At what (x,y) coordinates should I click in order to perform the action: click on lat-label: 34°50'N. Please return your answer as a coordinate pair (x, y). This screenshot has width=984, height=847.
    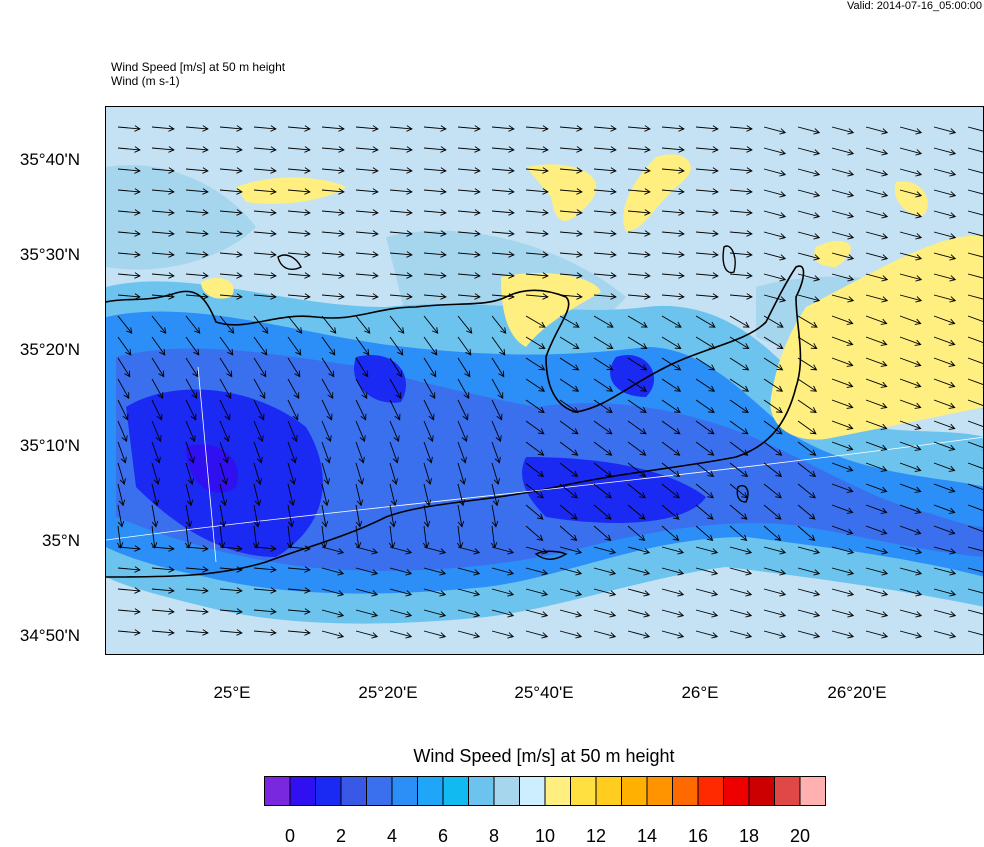
    Looking at the image, I should click on (49, 635).